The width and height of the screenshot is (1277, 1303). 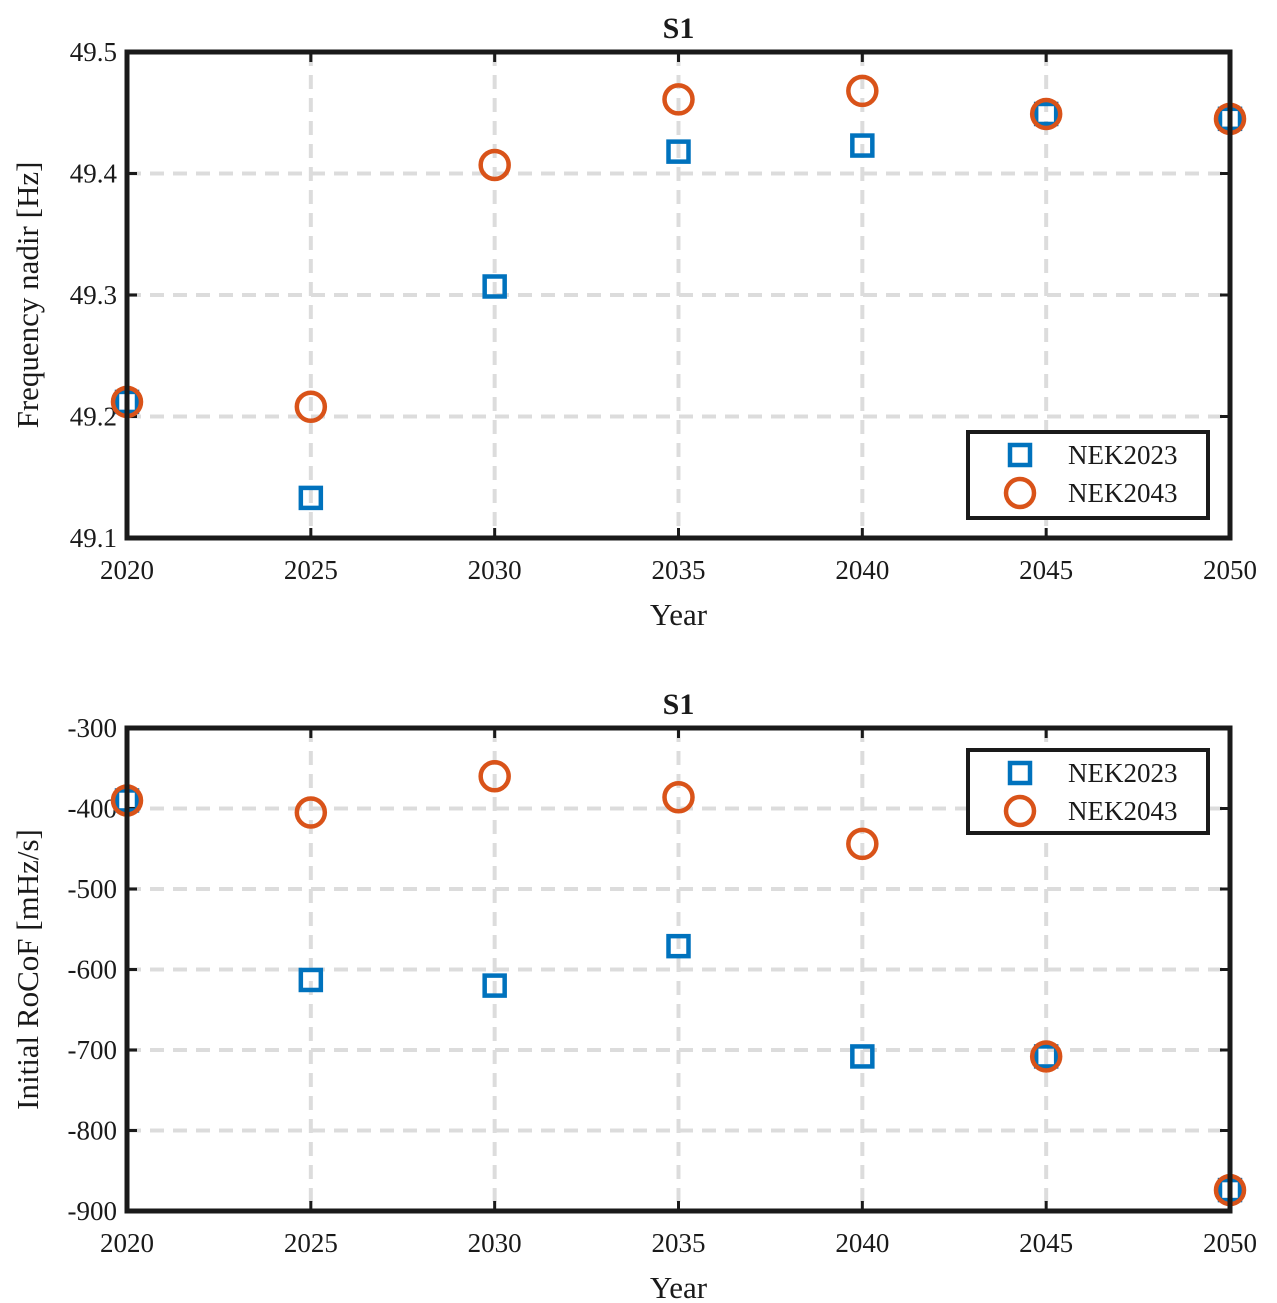 What do you see at coordinates (93, 1050) in the screenshot?
I see `y-tick-label: -700` at bounding box center [93, 1050].